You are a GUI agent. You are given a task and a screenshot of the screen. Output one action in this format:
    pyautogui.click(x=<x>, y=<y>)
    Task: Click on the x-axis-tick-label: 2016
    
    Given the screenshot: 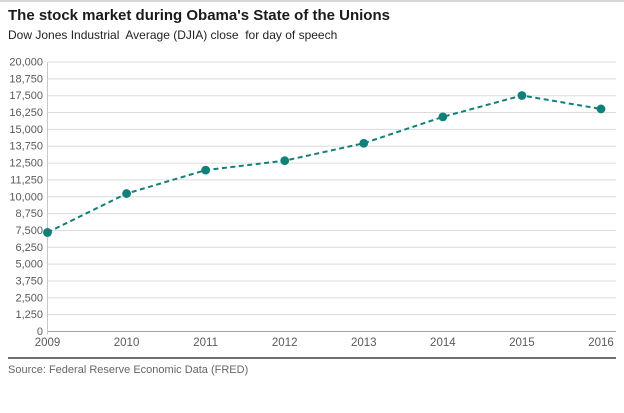 What is the action you would take?
    pyautogui.click(x=601, y=343)
    